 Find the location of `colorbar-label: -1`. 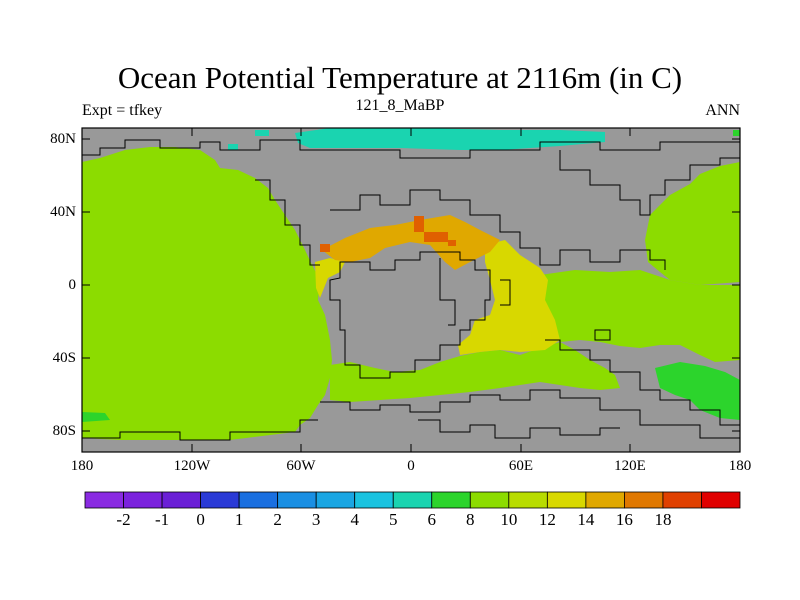

colorbar-label: -1 is located at coordinates (162, 519).